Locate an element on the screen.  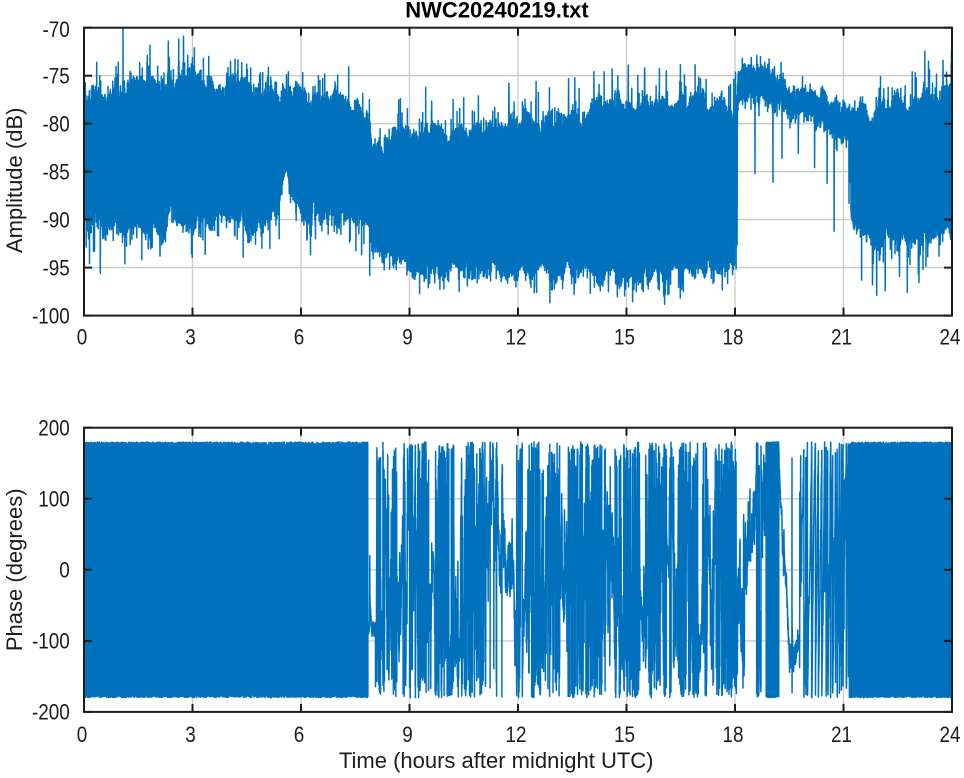
svg-text: -200 is located at coordinates (51, 712).